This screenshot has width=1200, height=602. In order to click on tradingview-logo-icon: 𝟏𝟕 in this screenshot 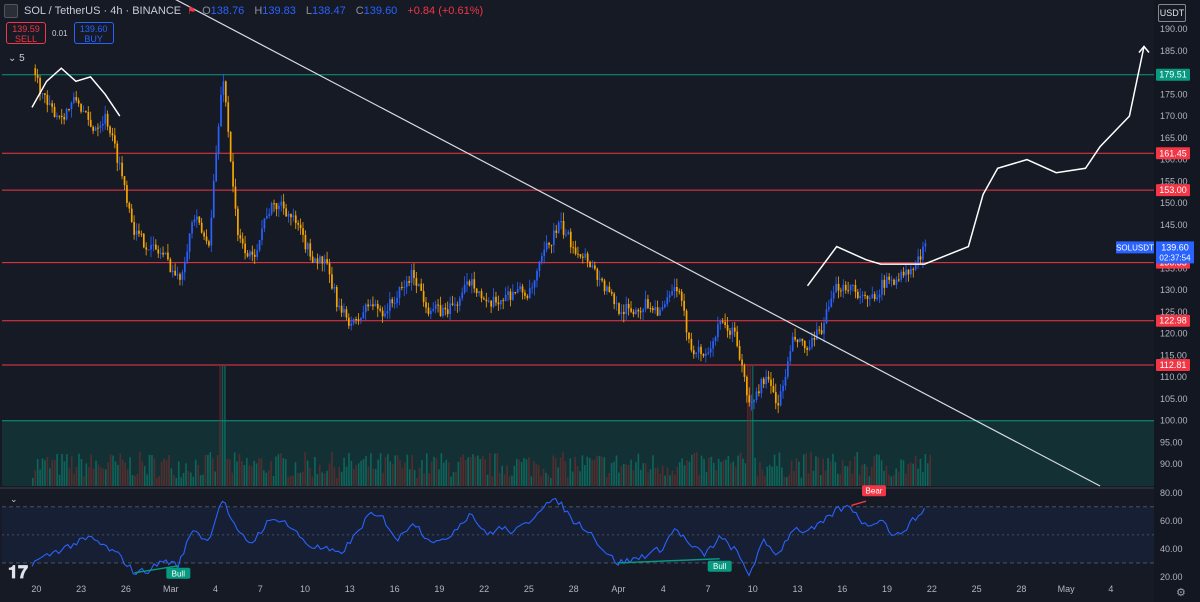, I will do `click(18, 572)`.